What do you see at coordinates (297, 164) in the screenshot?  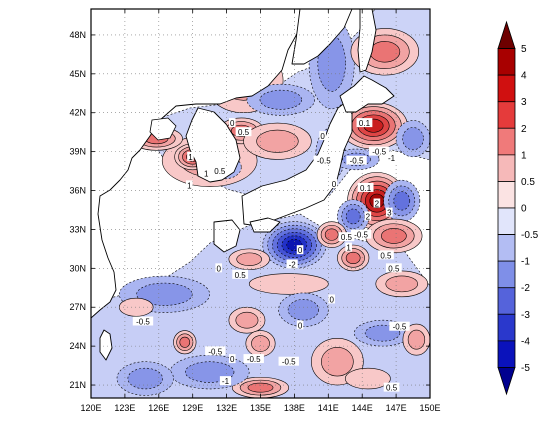 I see `coast-honshu` at bounding box center [297, 164].